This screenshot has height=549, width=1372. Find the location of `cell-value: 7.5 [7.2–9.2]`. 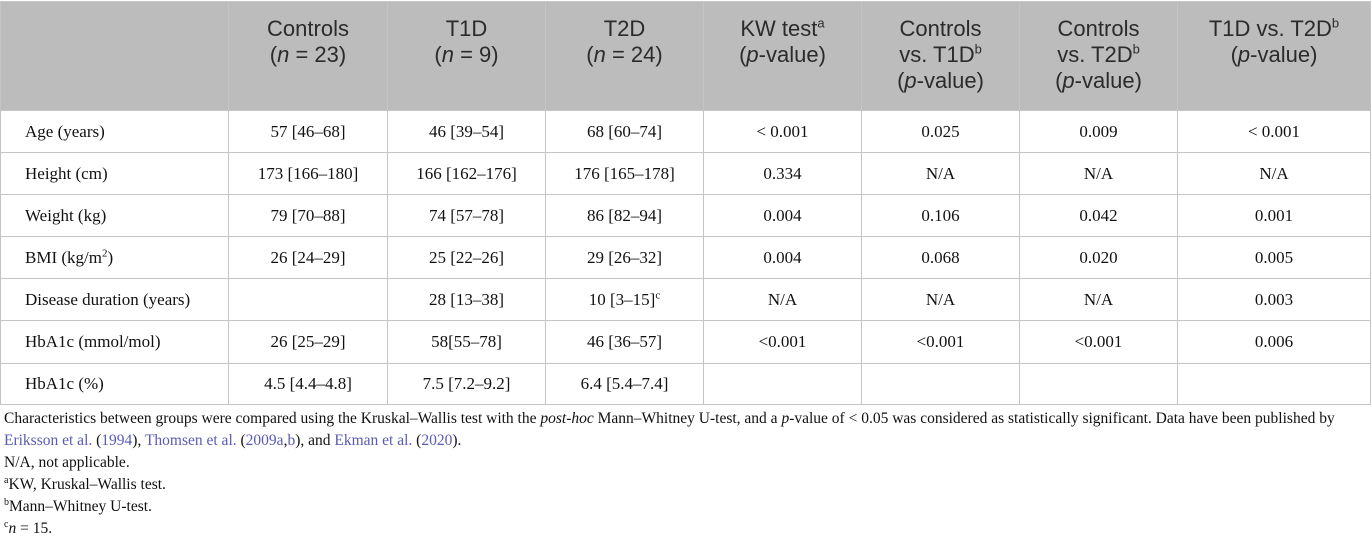

cell-value: 7.5 [7.2–9.2] is located at coordinates (466, 383).